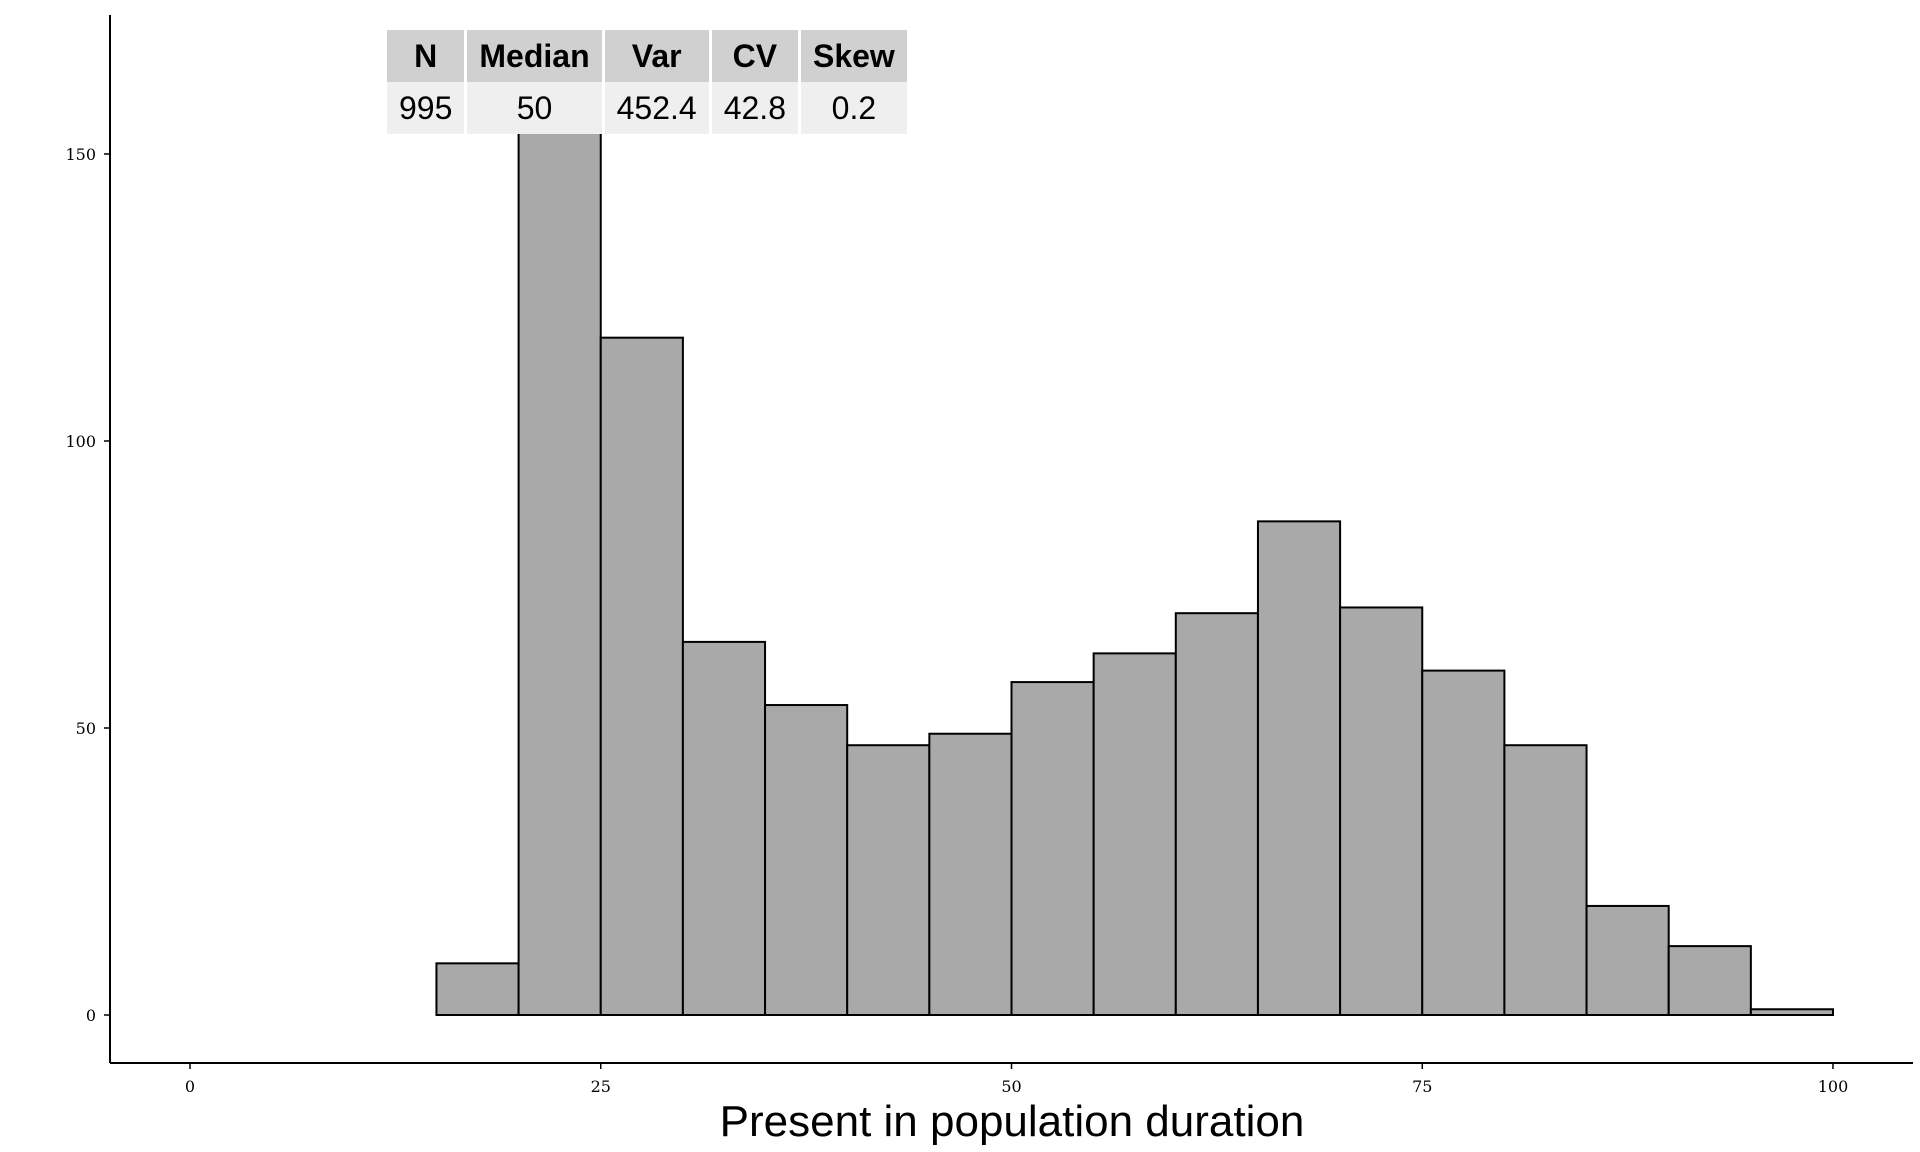 Image resolution: width=1920 pixels, height=1152 pixels. What do you see at coordinates (1833, 1086) in the screenshot?
I see `x-tick-label: 100` at bounding box center [1833, 1086].